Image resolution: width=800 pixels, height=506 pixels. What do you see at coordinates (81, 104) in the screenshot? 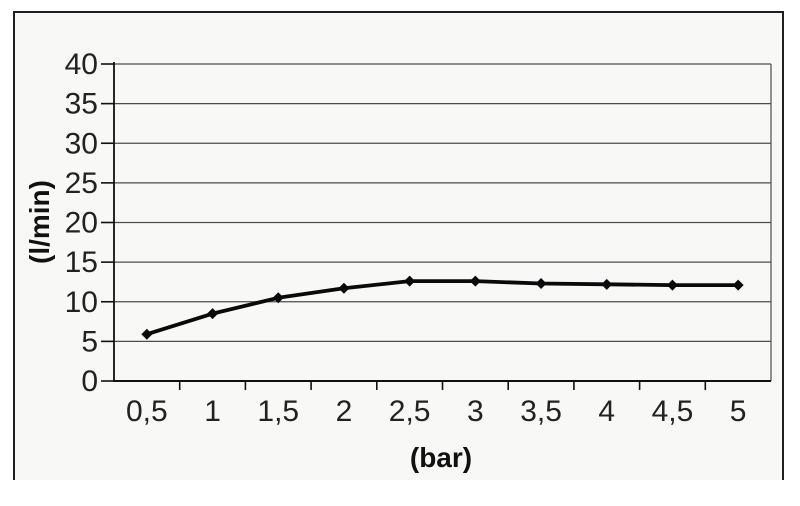
I see `y-tick-label: 35` at bounding box center [81, 104].